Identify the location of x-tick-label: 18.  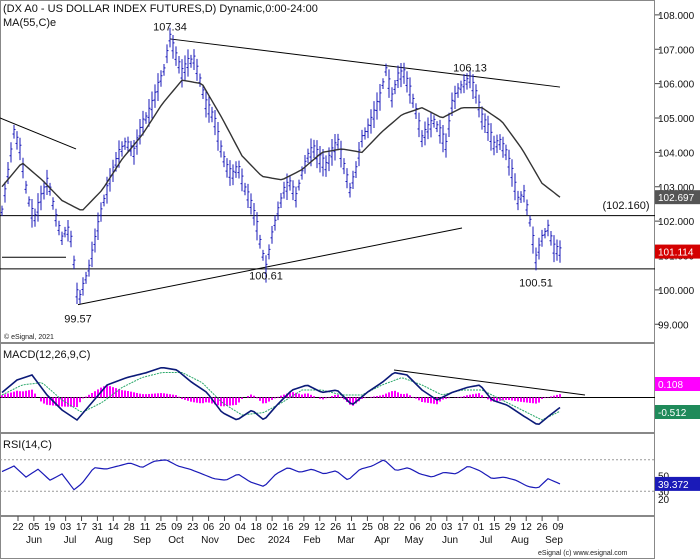
(257, 527).